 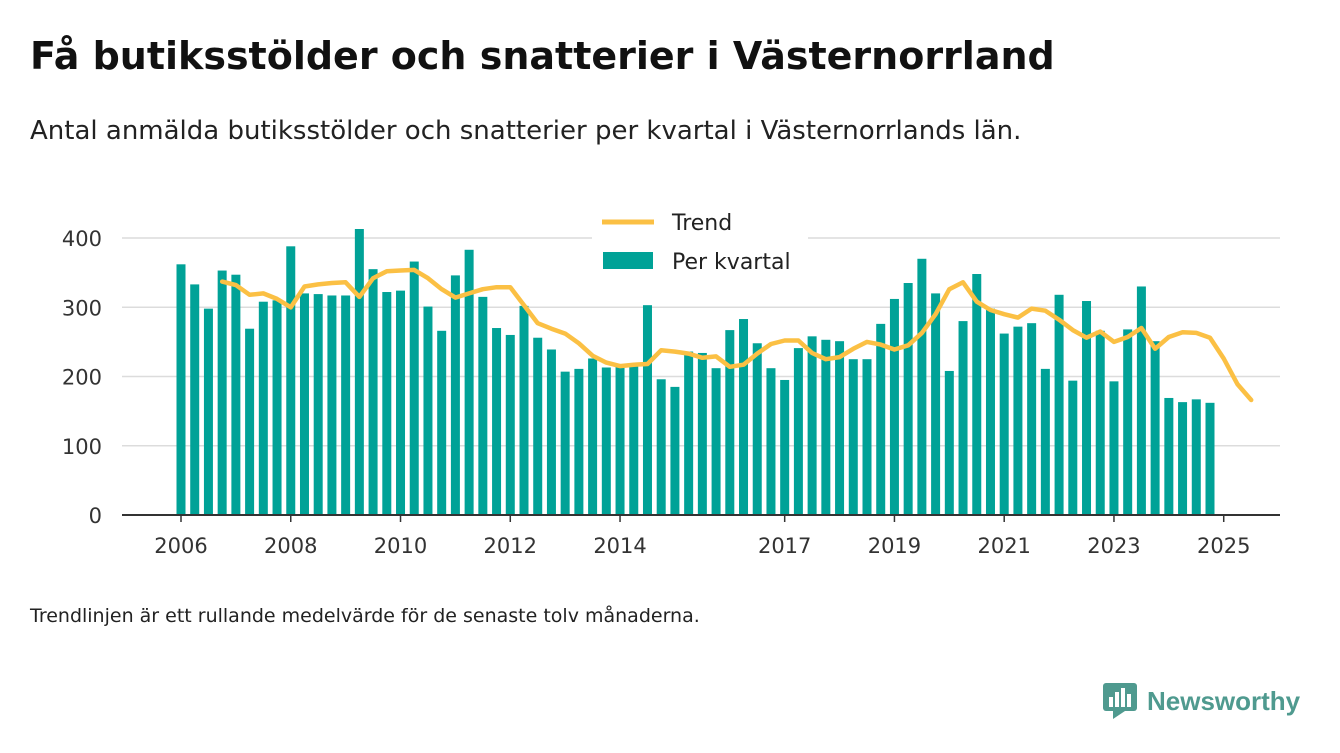 I want to click on trend-layer, so click(x=736, y=335).